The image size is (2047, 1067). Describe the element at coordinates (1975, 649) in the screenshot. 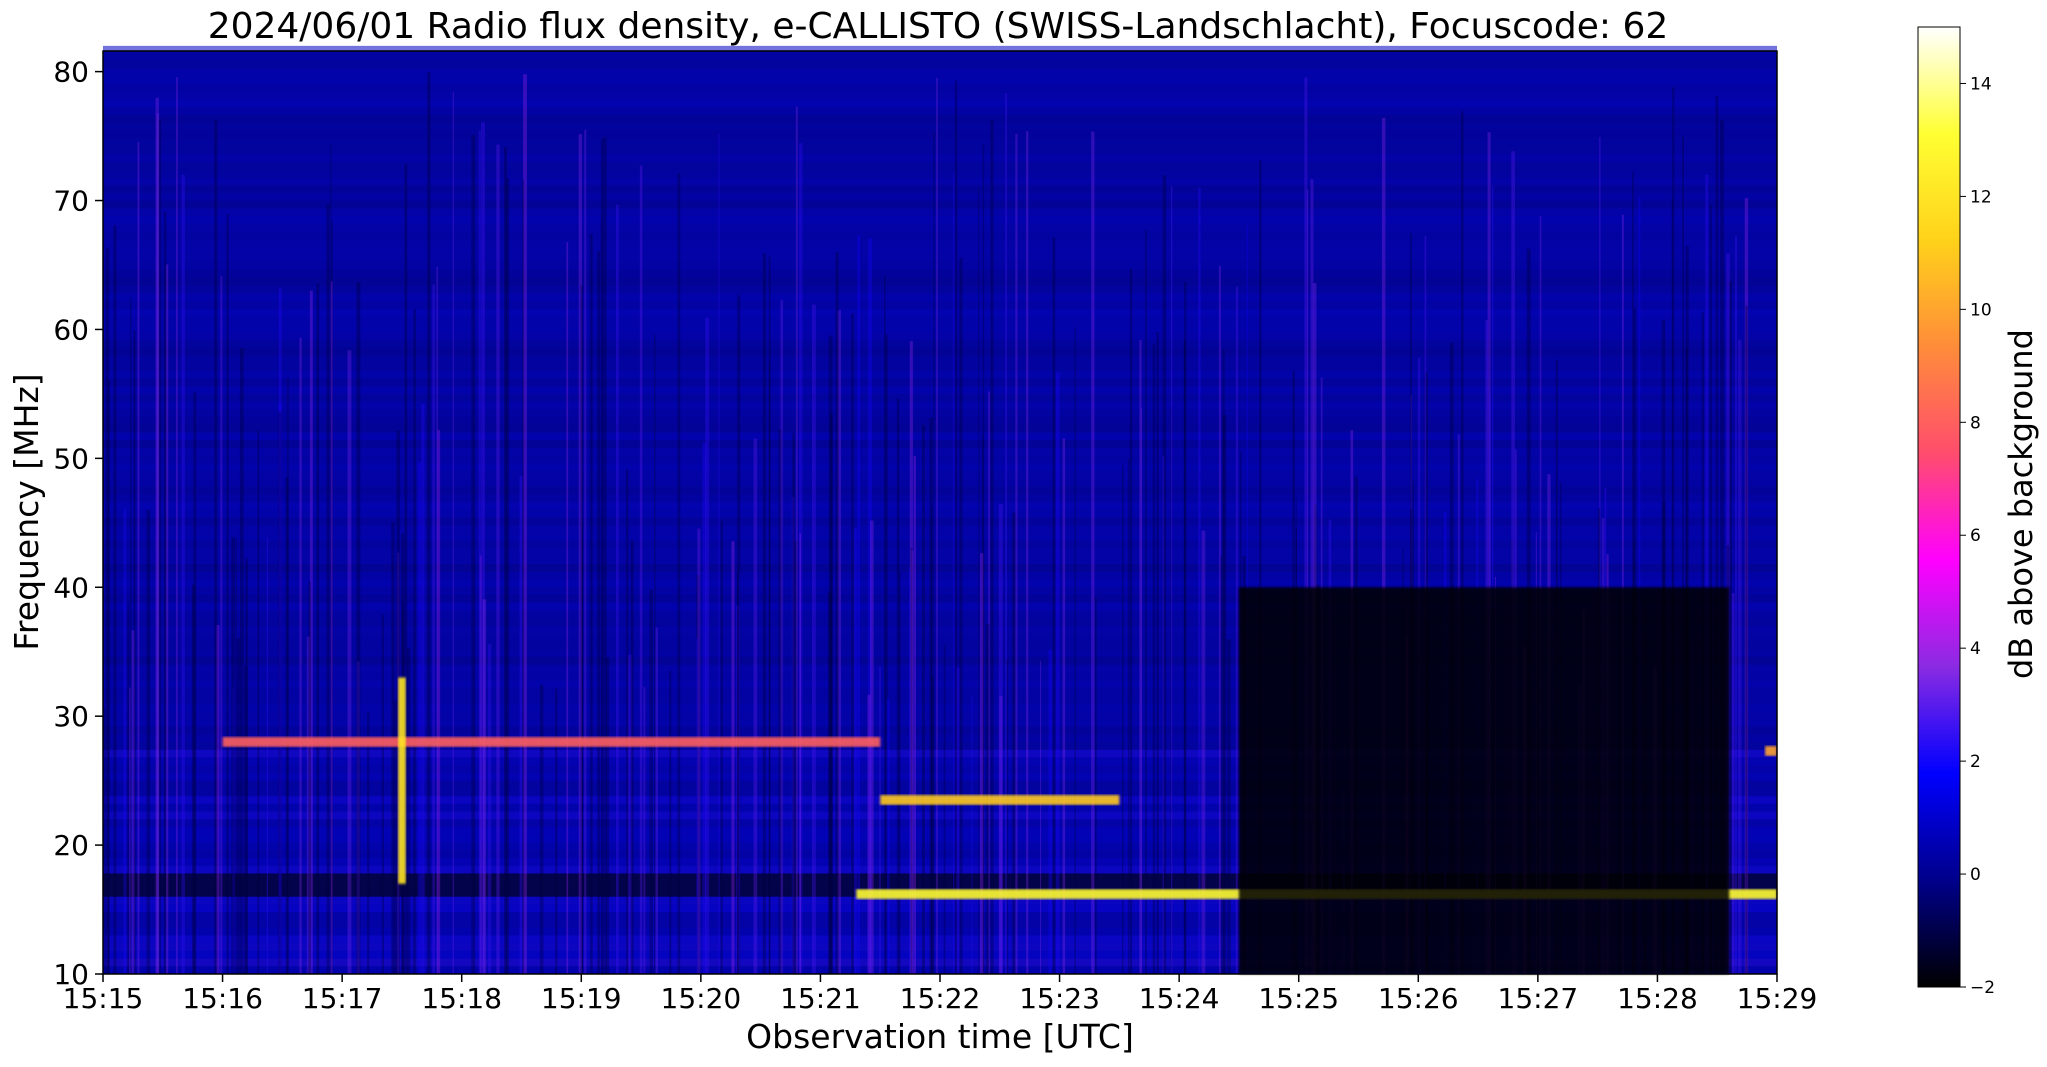

I see `colorbar-tick-label: 4` at that location.